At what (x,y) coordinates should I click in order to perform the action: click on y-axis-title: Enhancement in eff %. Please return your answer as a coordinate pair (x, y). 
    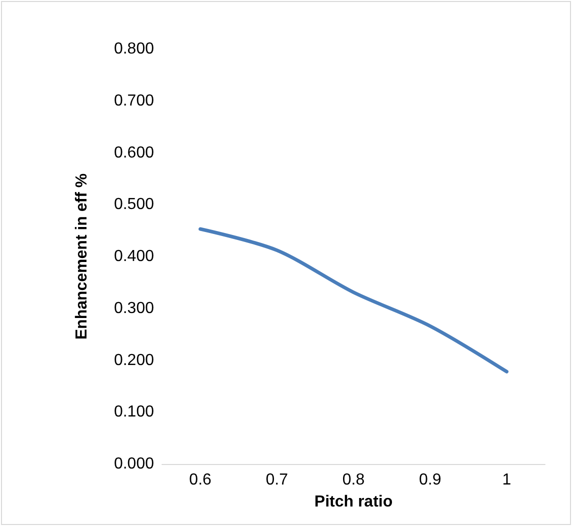
    Looking at the image, I should click on (82, 256).